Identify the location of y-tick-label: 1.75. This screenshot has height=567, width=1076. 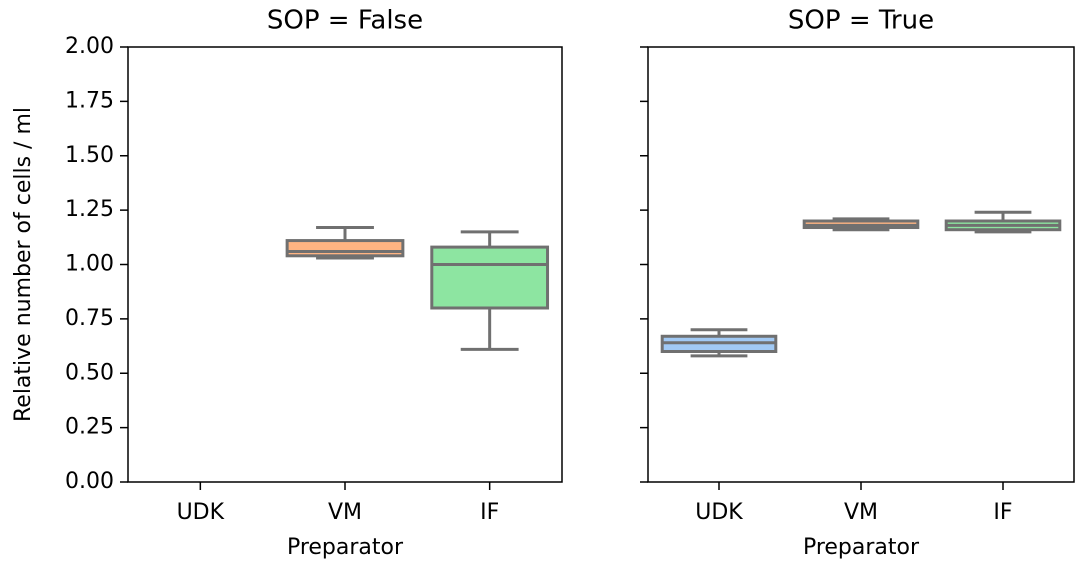
(89, 100).